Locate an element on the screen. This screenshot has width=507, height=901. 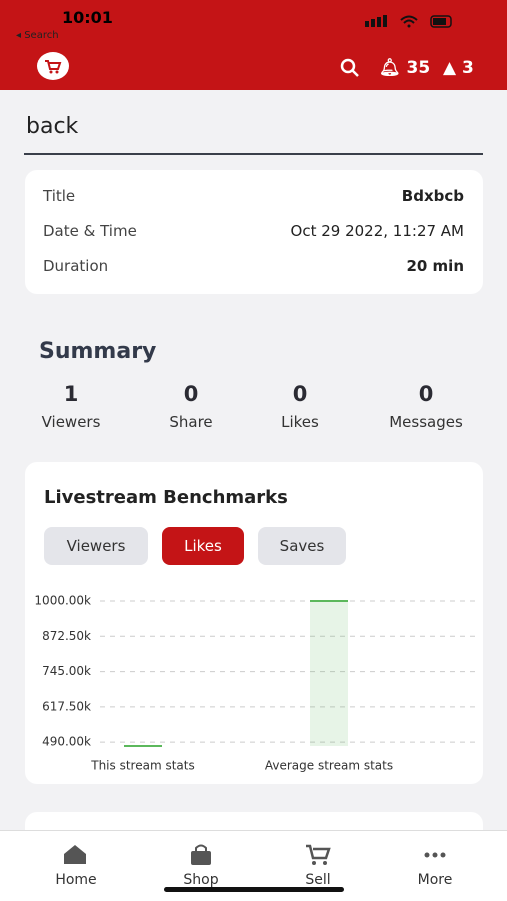
summary-title: Summary is located at coordinates (98, 351).